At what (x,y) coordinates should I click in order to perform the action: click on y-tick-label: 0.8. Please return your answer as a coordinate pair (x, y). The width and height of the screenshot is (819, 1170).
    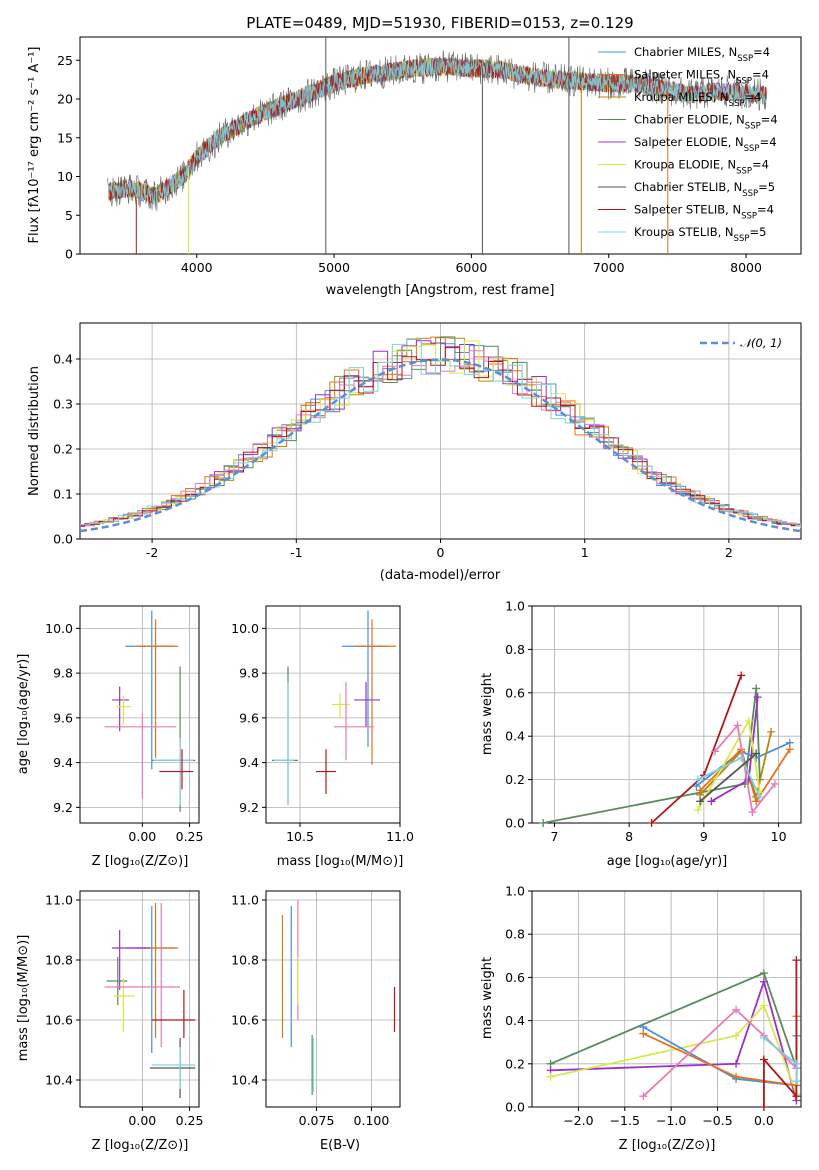
    Looking at the image, I should click on (515, 934).